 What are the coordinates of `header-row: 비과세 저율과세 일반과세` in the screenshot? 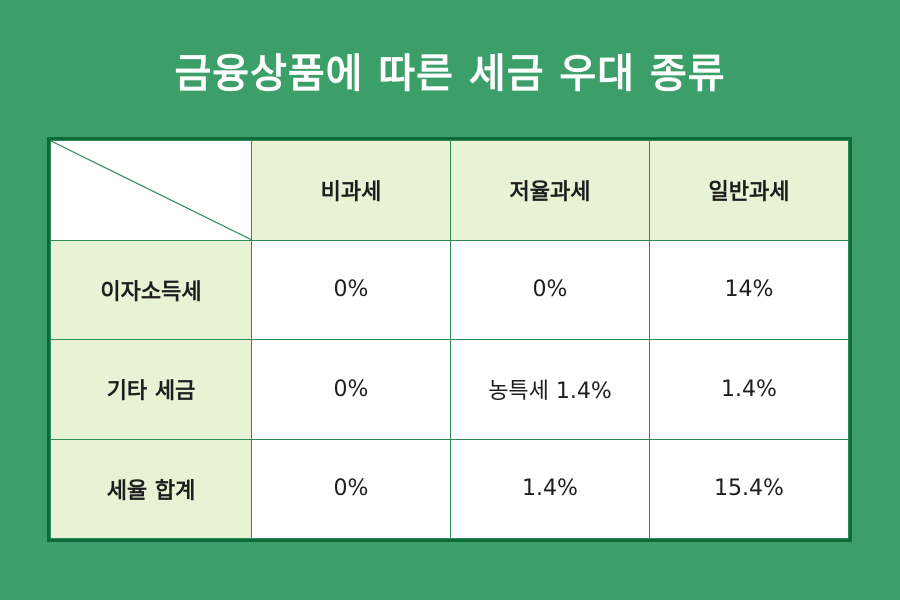 It's located at (449, 190).